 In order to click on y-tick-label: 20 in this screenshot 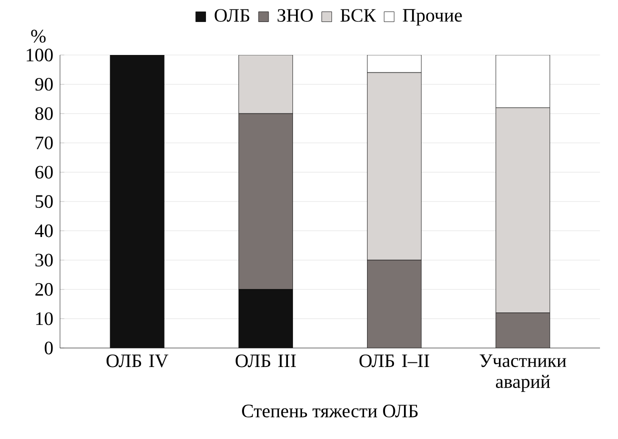, I will do `click(44, 289)`.